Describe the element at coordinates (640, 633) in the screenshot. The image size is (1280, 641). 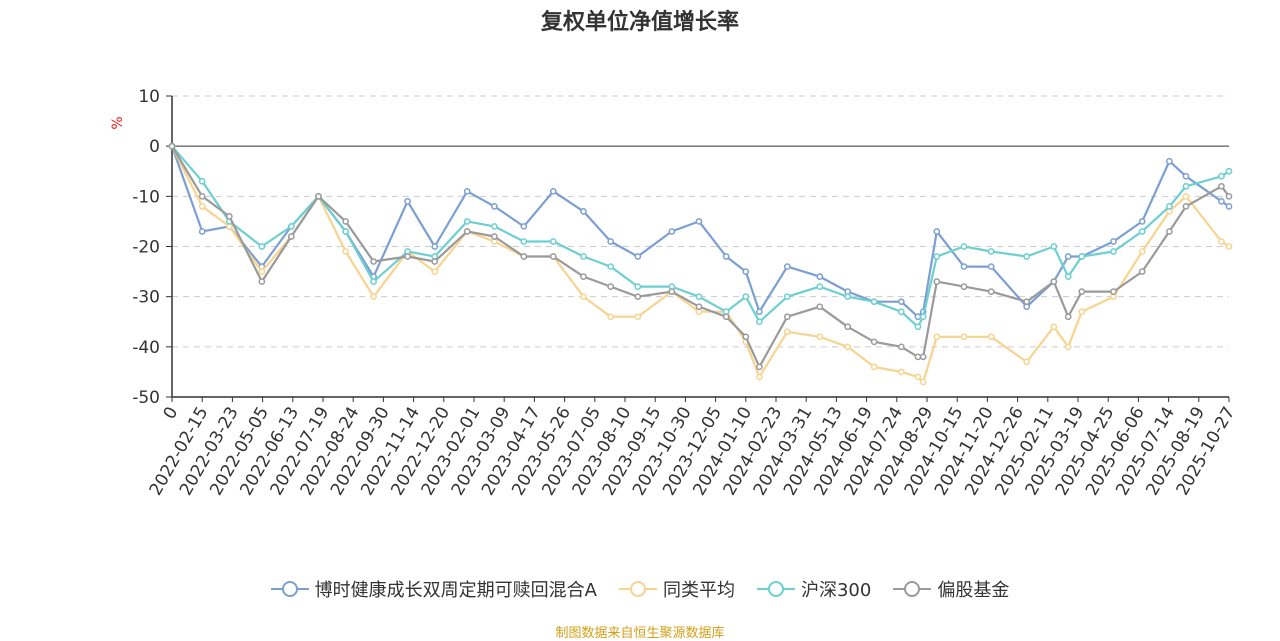
I see `data-source-note: 制图数据来自恒生聚源数据库` at that location.